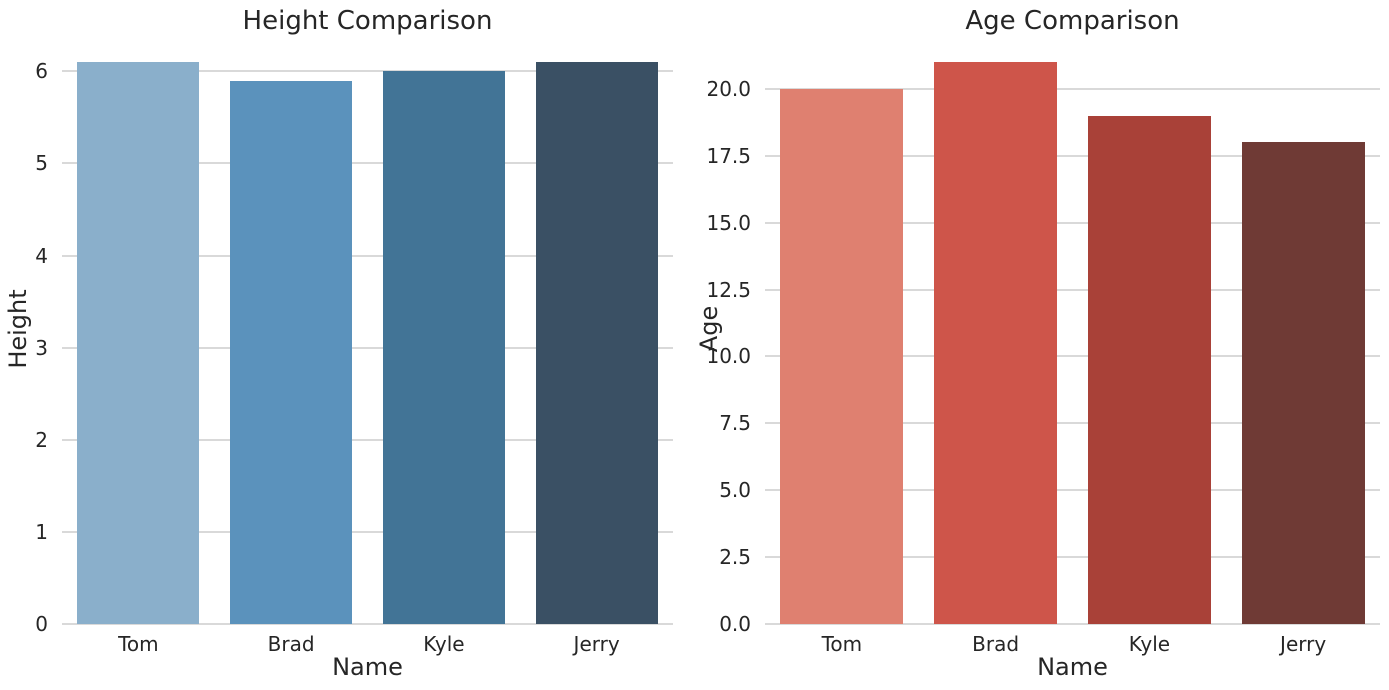 The width and height of the screenshot is (1389, 690). Describe the element at coordinates (1072, 21) in the screenshot. I see `chart-title: Age Comparison` at that location.